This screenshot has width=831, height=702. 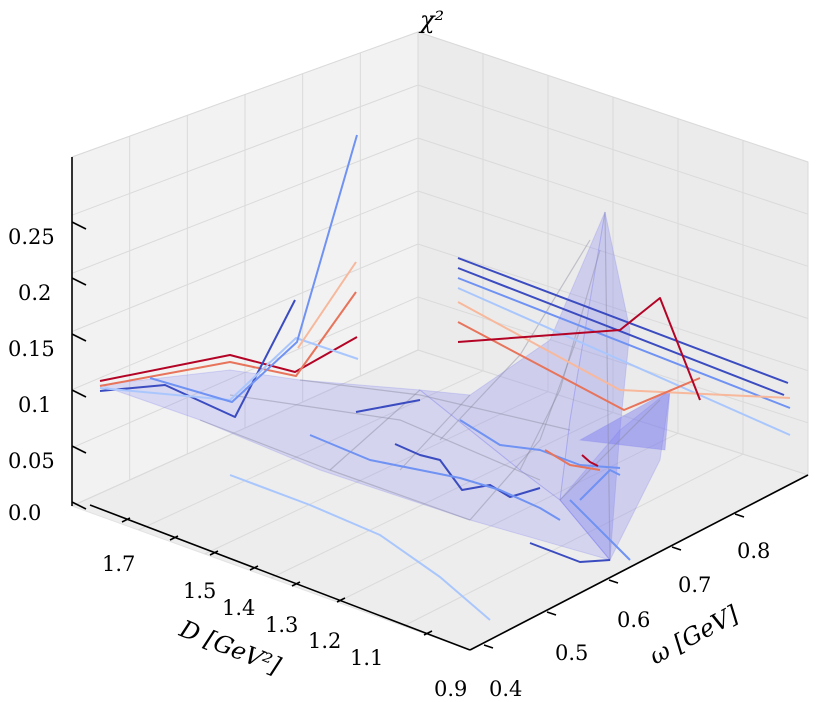 I want to click on z-tick-label: 0.2, so click(x=34, y=293).